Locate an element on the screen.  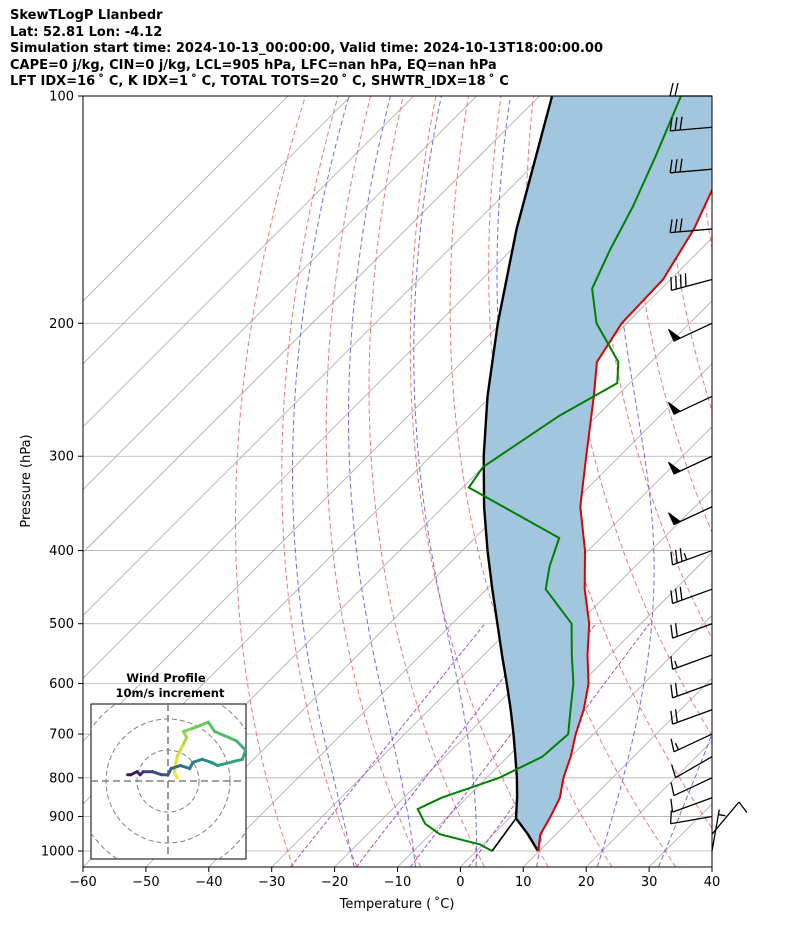
x-tick-label: −50 is located at coordinates (145, 882).